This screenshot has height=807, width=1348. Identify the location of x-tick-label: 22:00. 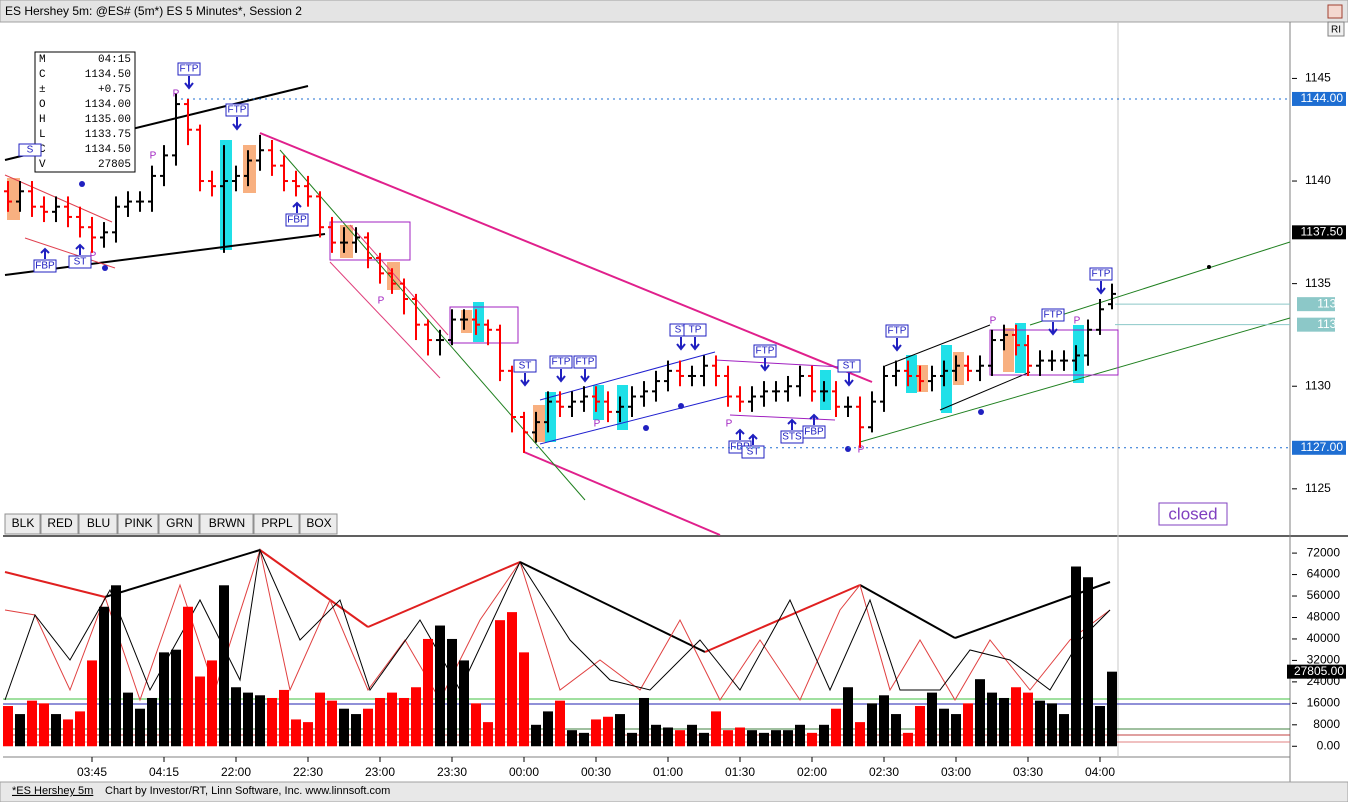
(236, 772).